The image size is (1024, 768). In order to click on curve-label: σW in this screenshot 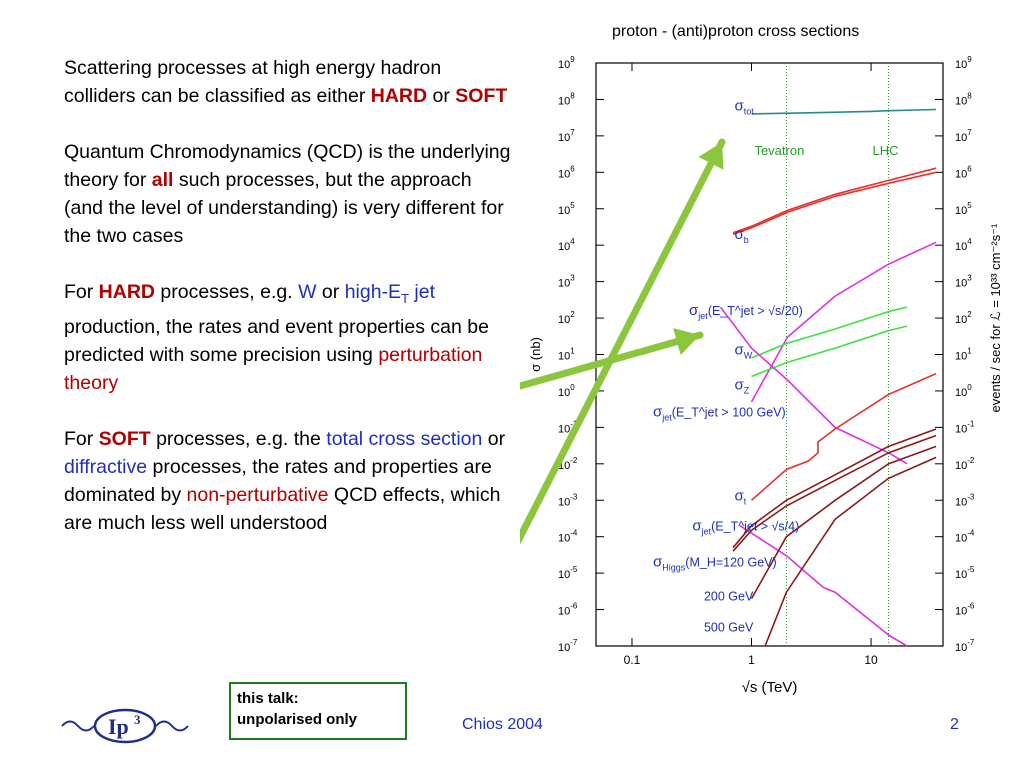, I will do `click(743, 351)`.